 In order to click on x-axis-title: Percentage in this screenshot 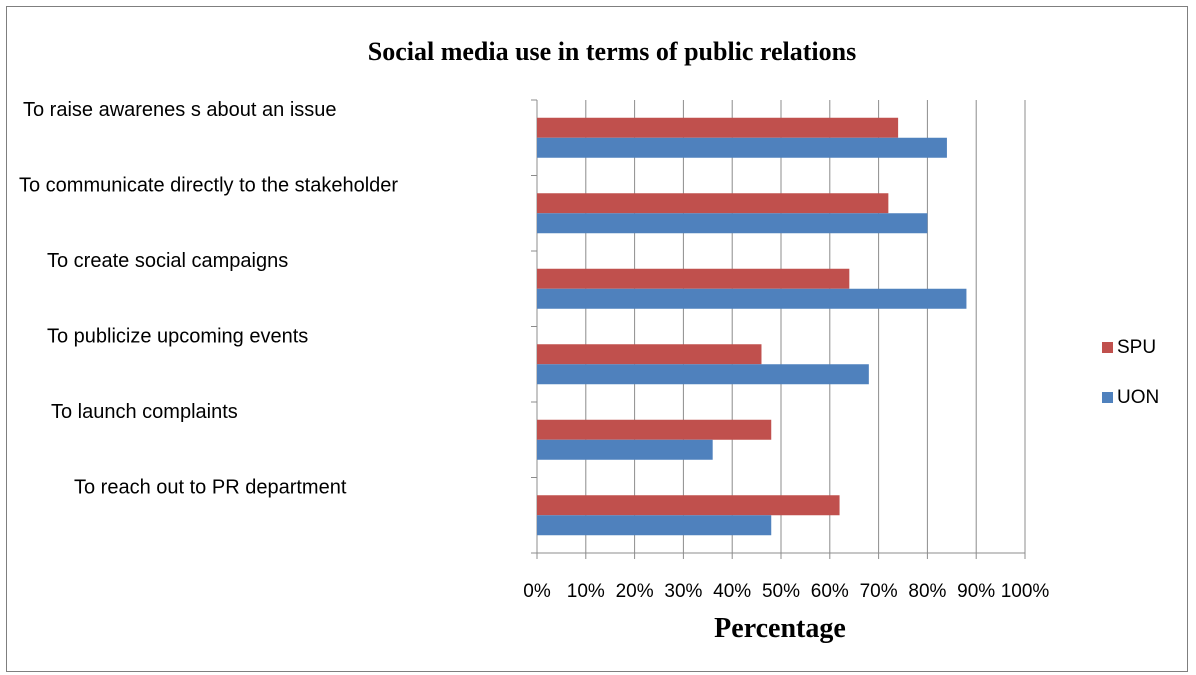, I will do `click(780, 628)`.